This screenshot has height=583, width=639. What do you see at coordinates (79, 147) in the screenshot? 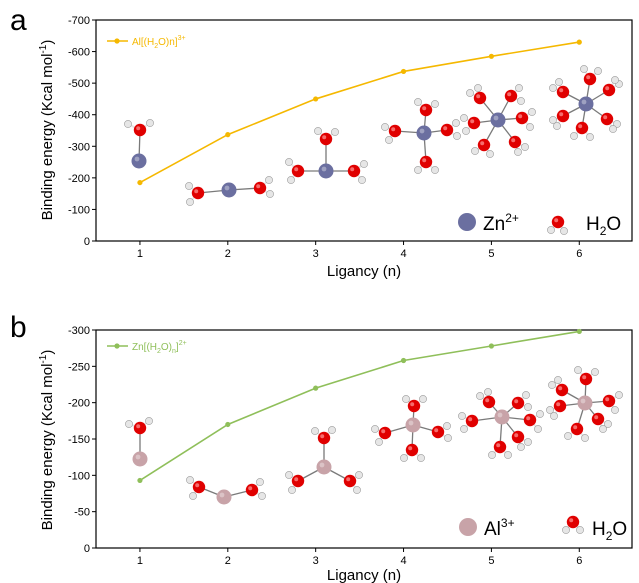
I see `y-tick-label: -300` at bounding box center [79, 147].